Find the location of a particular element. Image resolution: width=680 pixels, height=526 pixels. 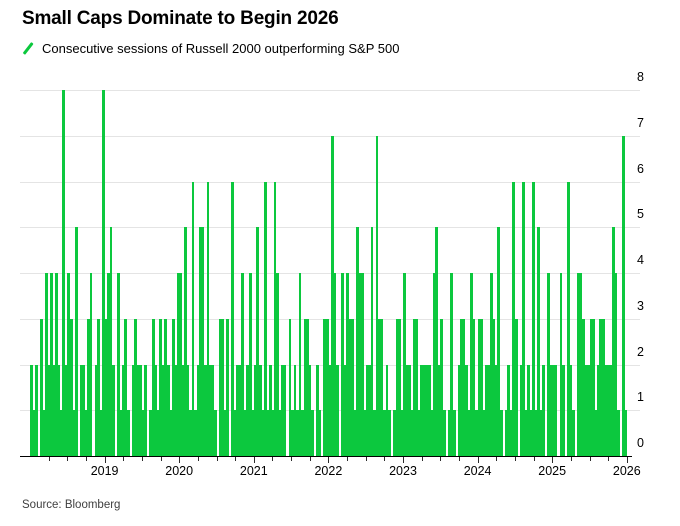

y-axis-label-8: 8 is located at coordinates (640, 77).